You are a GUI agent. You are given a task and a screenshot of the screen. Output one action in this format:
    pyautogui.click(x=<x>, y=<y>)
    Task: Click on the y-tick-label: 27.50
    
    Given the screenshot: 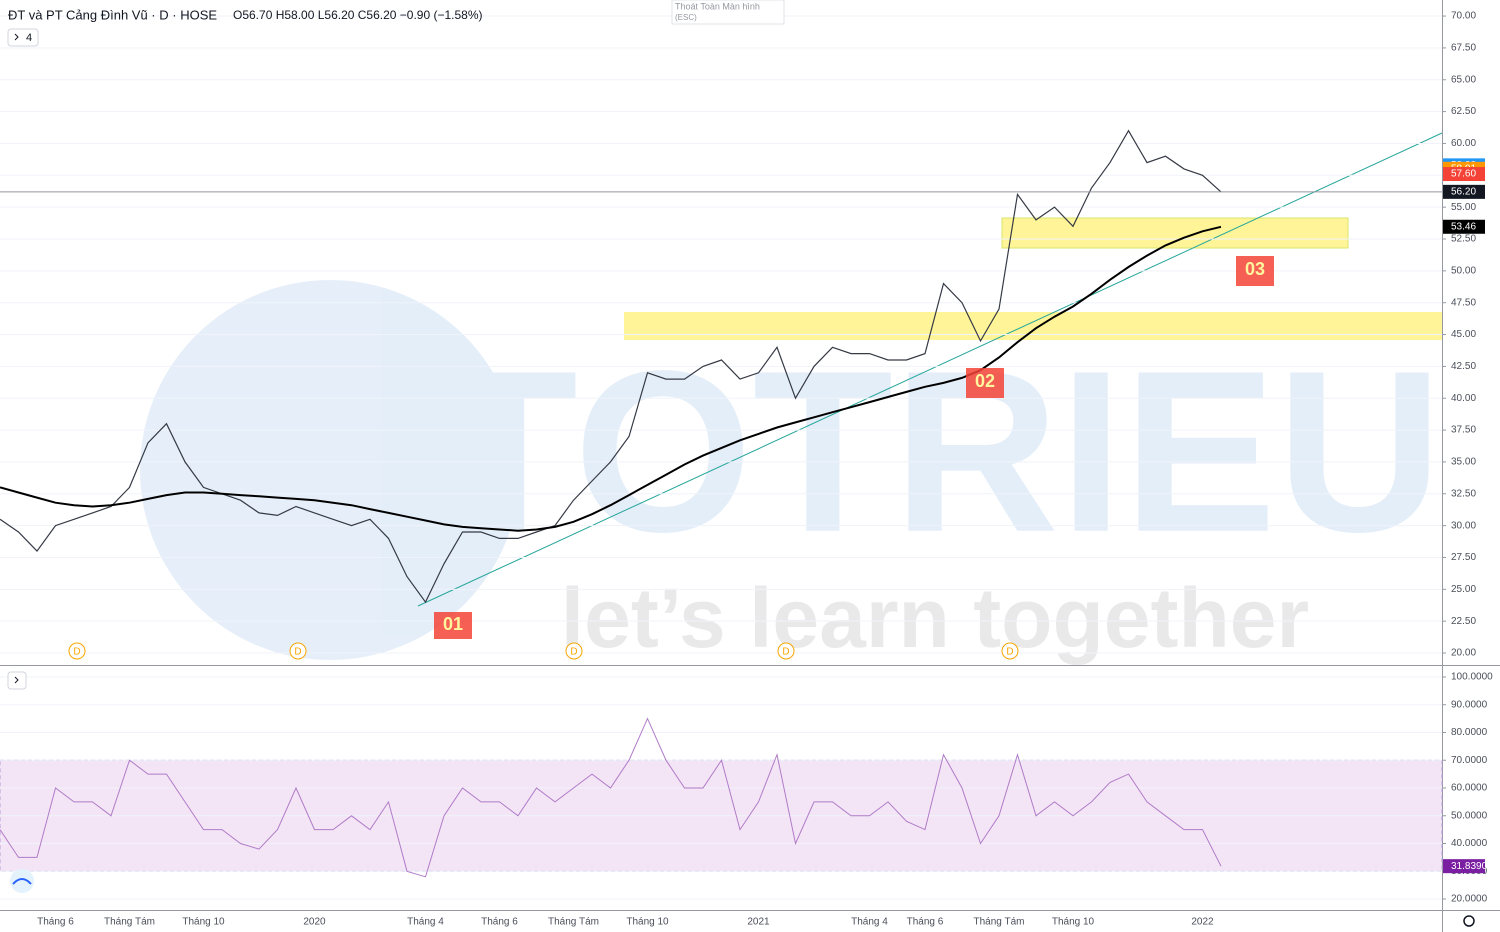 What is the action you would take?
    pyautogui.click(x=1463, y=557)
    